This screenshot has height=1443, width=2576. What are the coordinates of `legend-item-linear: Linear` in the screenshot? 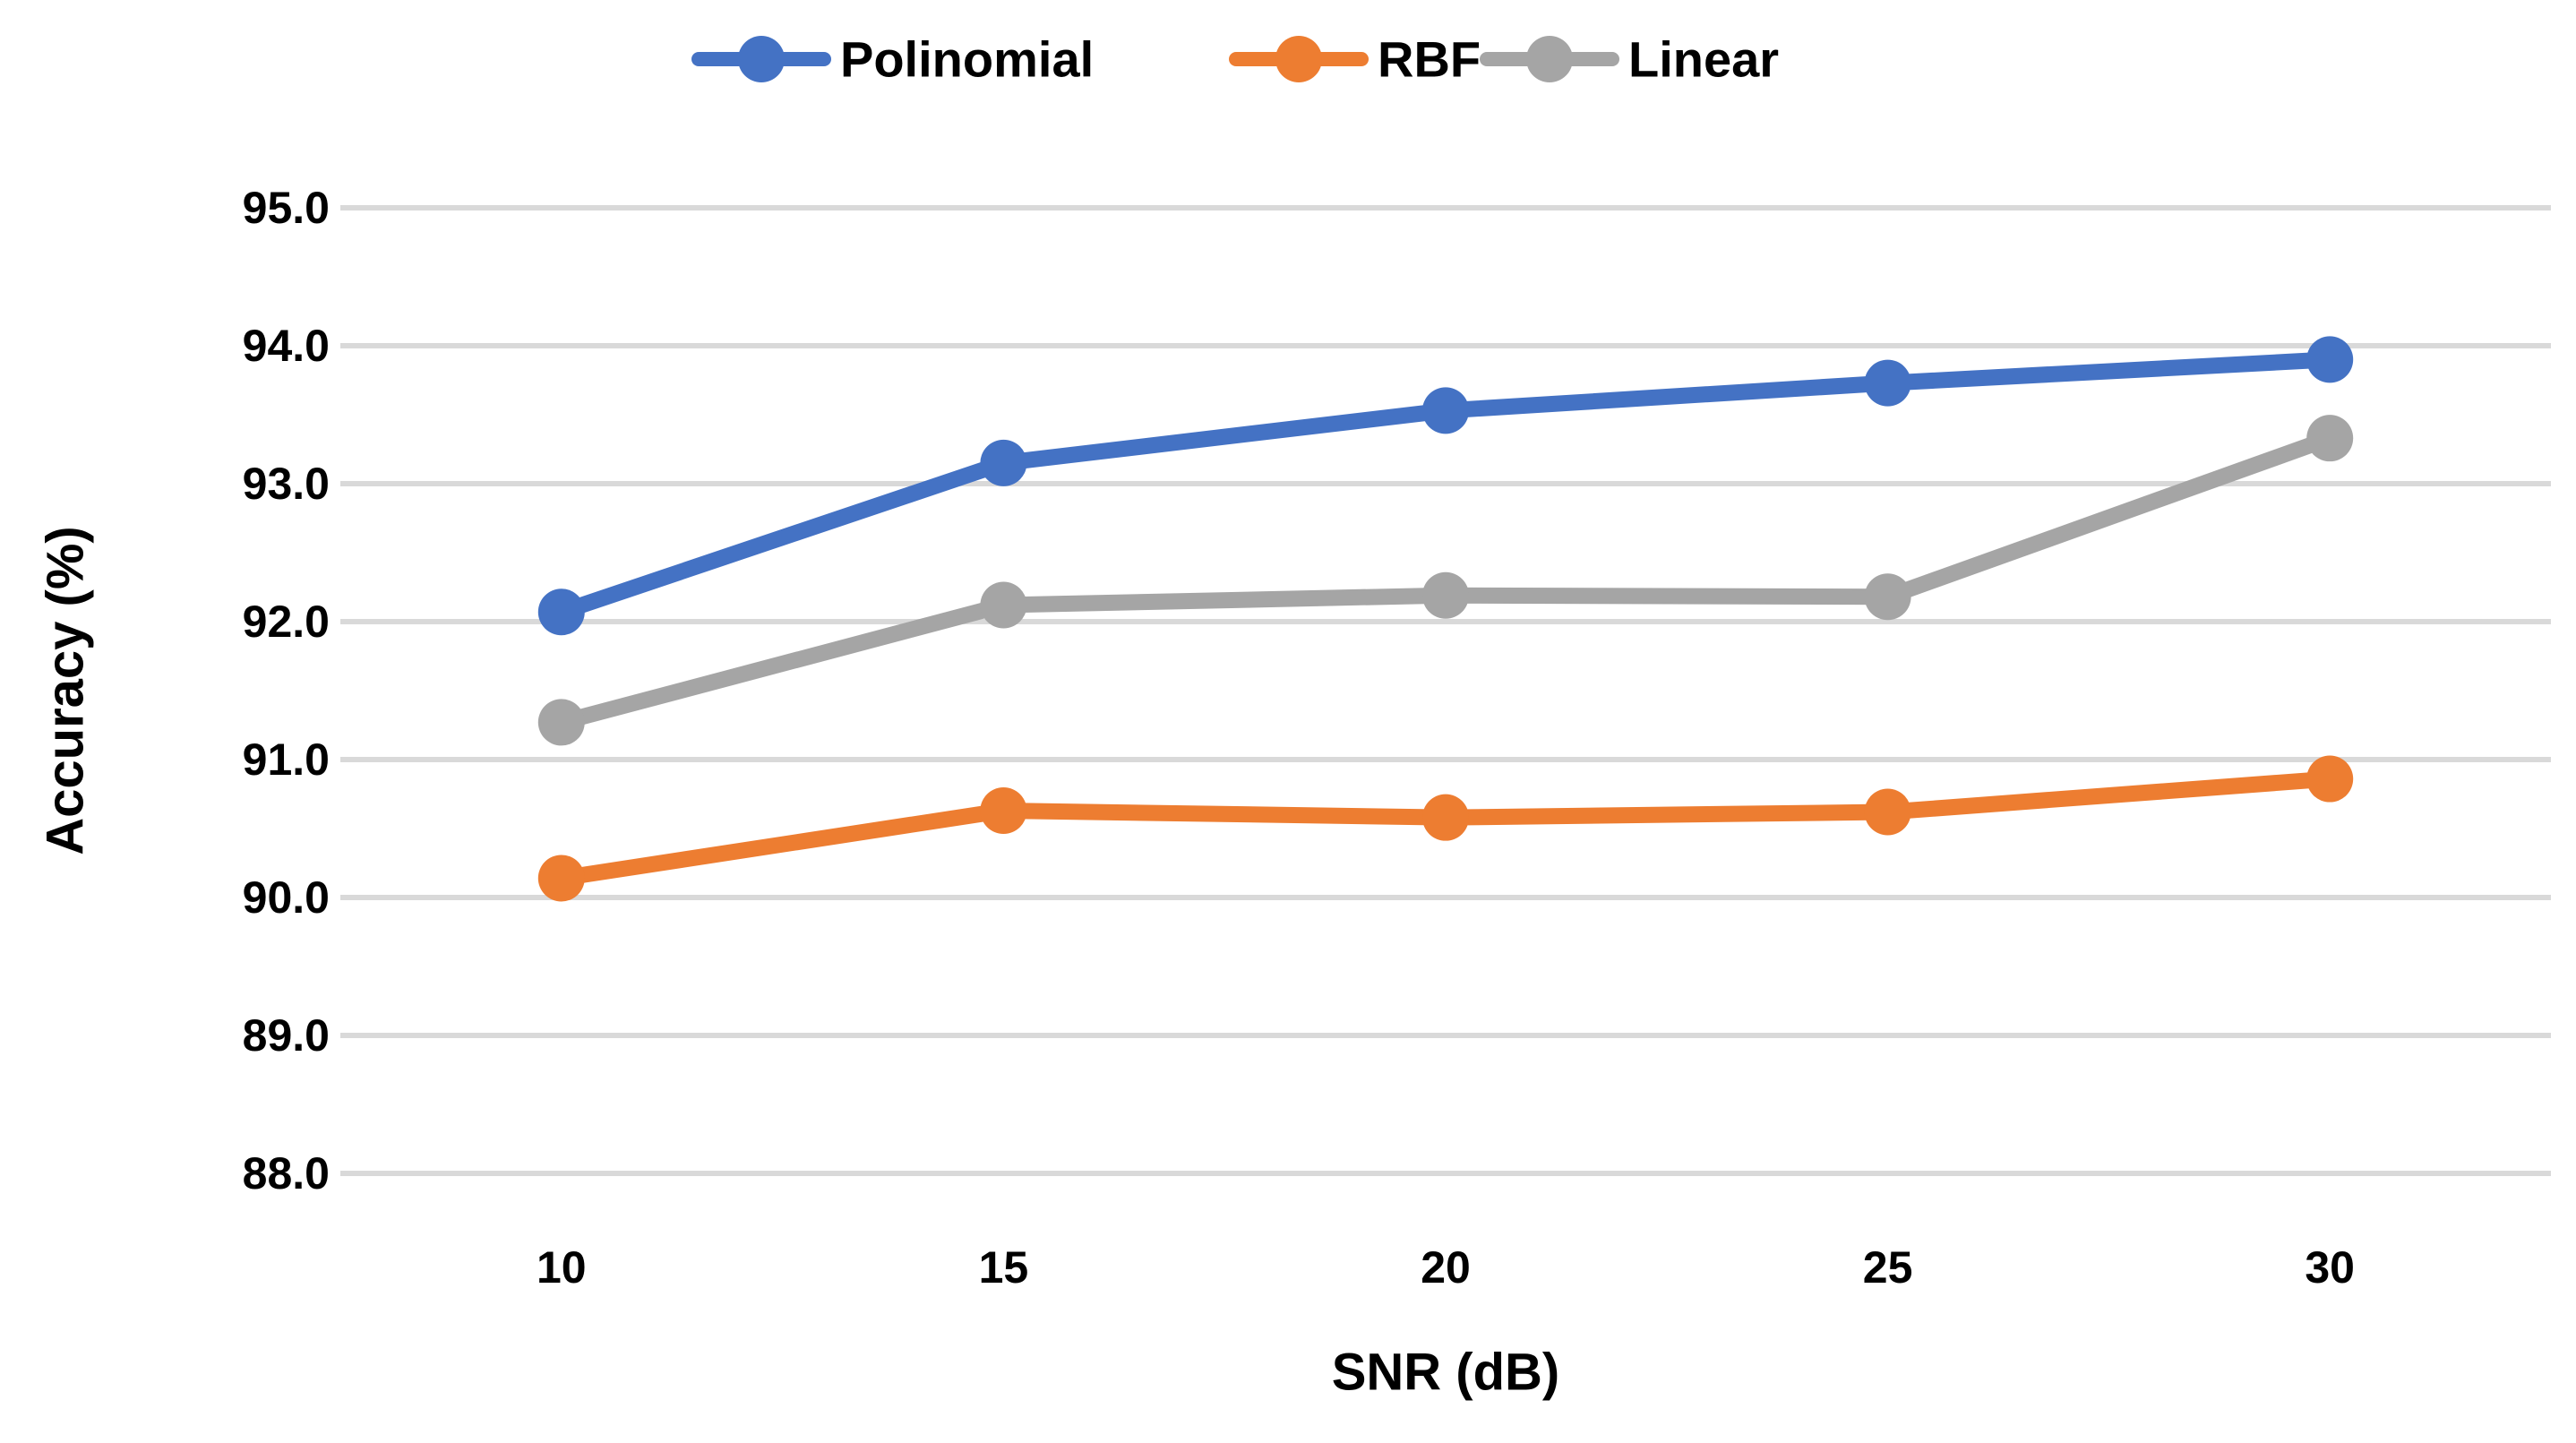 It's located at (1629, 60).